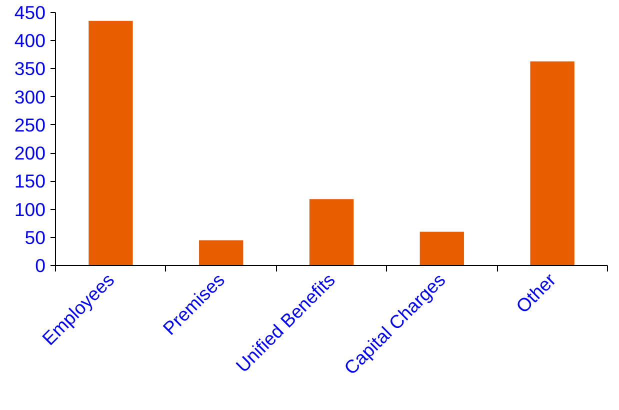 Image resolution: width=619 pixels, height=410 pixels. What do you see at coordinates (30, 12) in the screenshot?
I see `y-tick-label: 450` at bounding box center [30, 12].